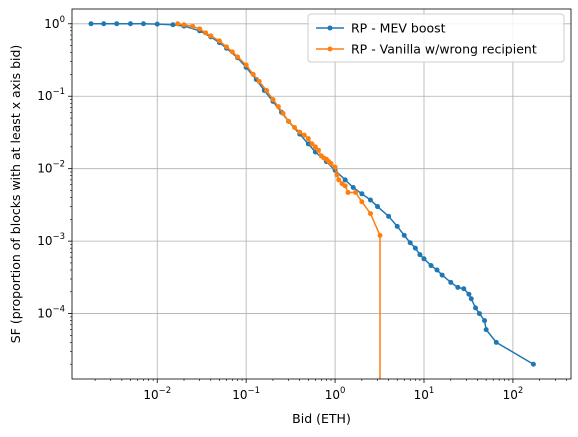 The width and height of the screenshot is (578, 437). I want to click on legend-marker-mev-boost, so click(330, 28).